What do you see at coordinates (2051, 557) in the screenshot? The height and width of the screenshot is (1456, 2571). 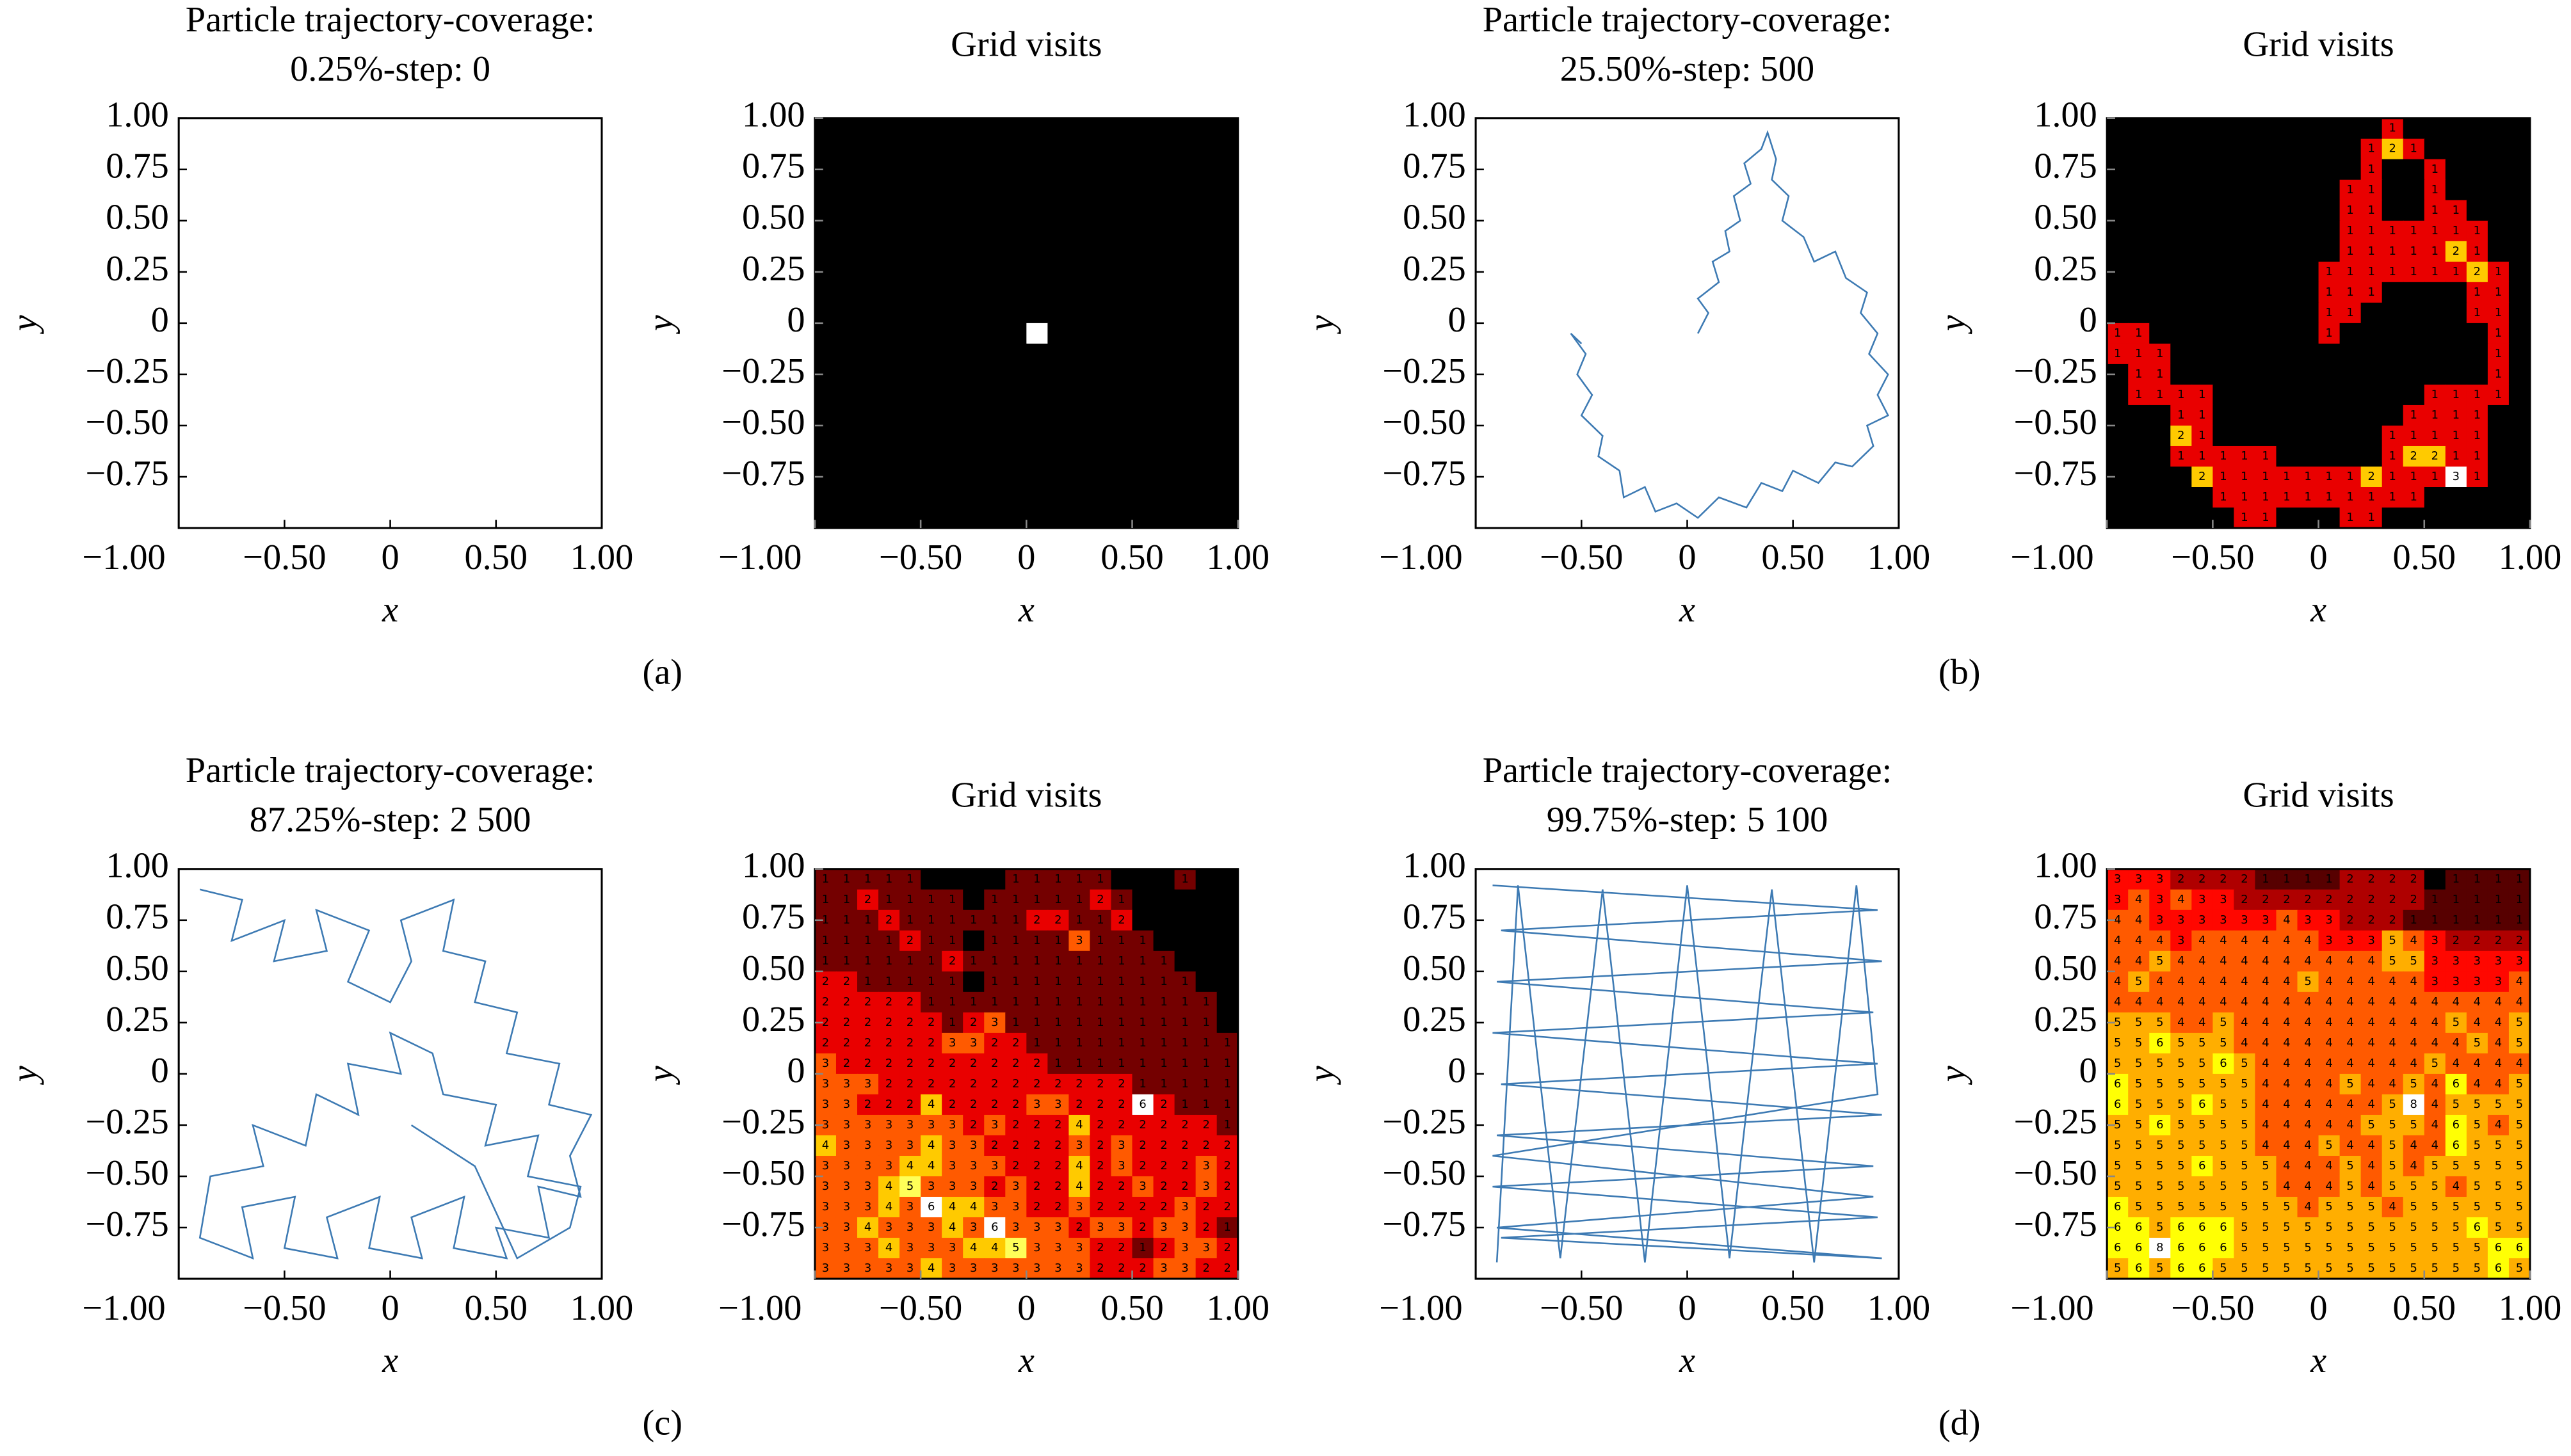 I see `x-tick-label: −1.00` at bounding box center [2051, 557].